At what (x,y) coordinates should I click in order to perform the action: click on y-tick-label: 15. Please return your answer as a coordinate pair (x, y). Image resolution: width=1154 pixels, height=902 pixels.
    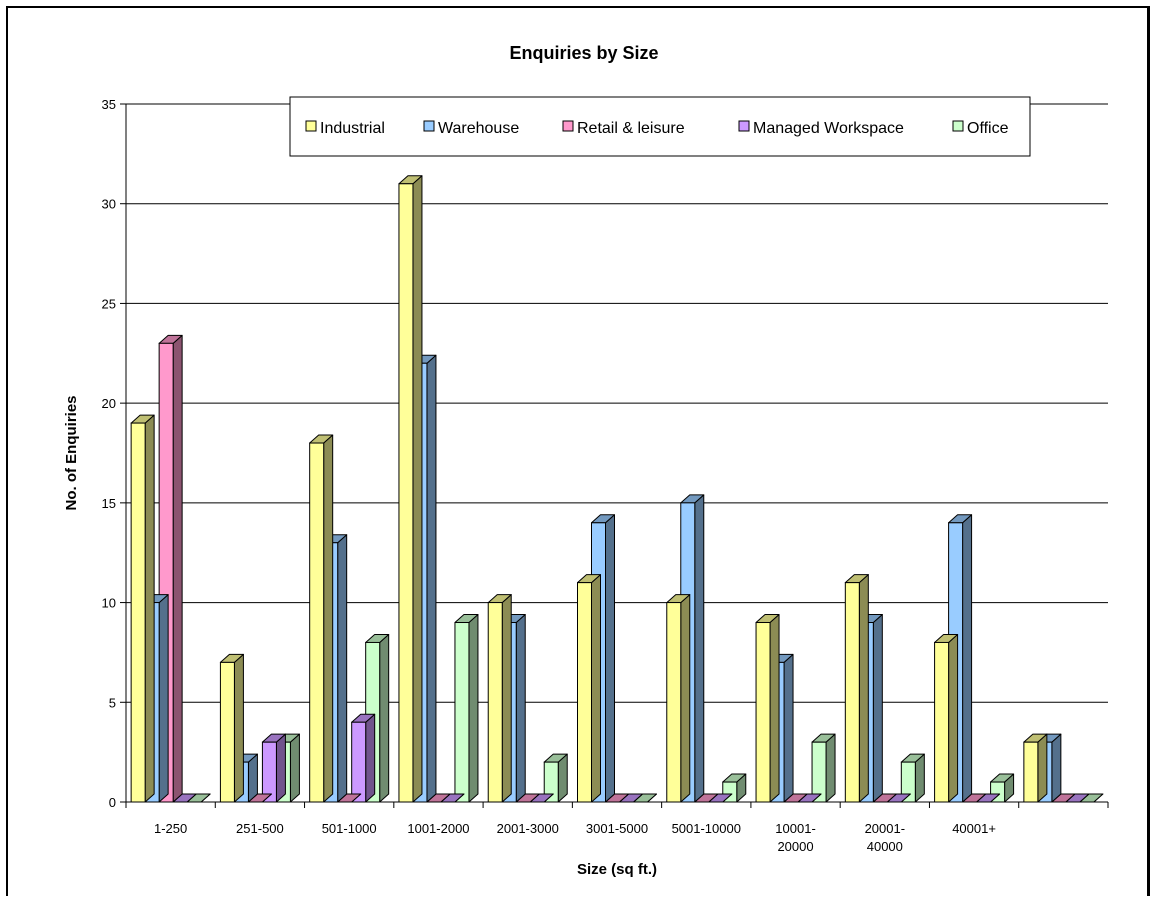
    Looking at the image, I should click on (109, 503).